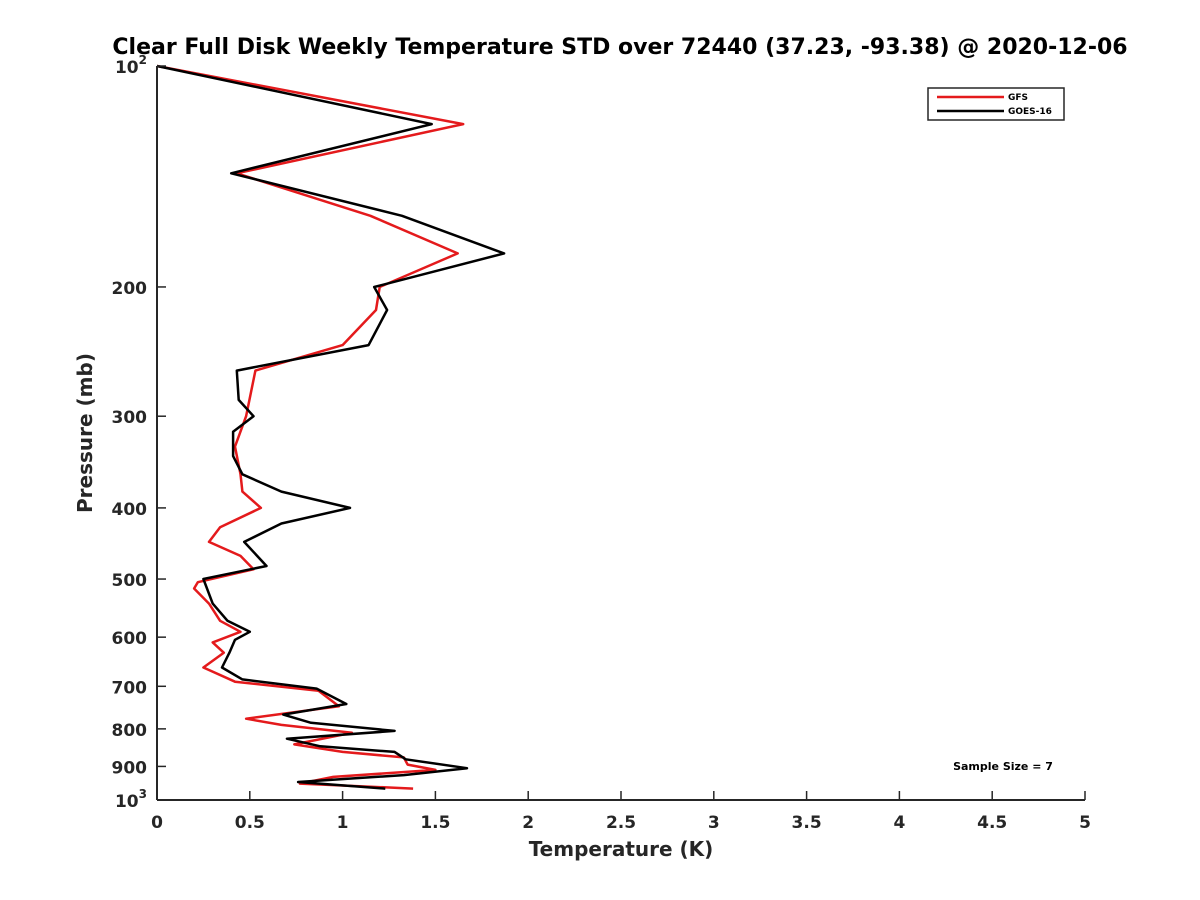 This screenshot has width=1200, height=900. Describe the element at coordinates (130, 418) in the screenshot. I see `y-tick-label: 300` at that location.